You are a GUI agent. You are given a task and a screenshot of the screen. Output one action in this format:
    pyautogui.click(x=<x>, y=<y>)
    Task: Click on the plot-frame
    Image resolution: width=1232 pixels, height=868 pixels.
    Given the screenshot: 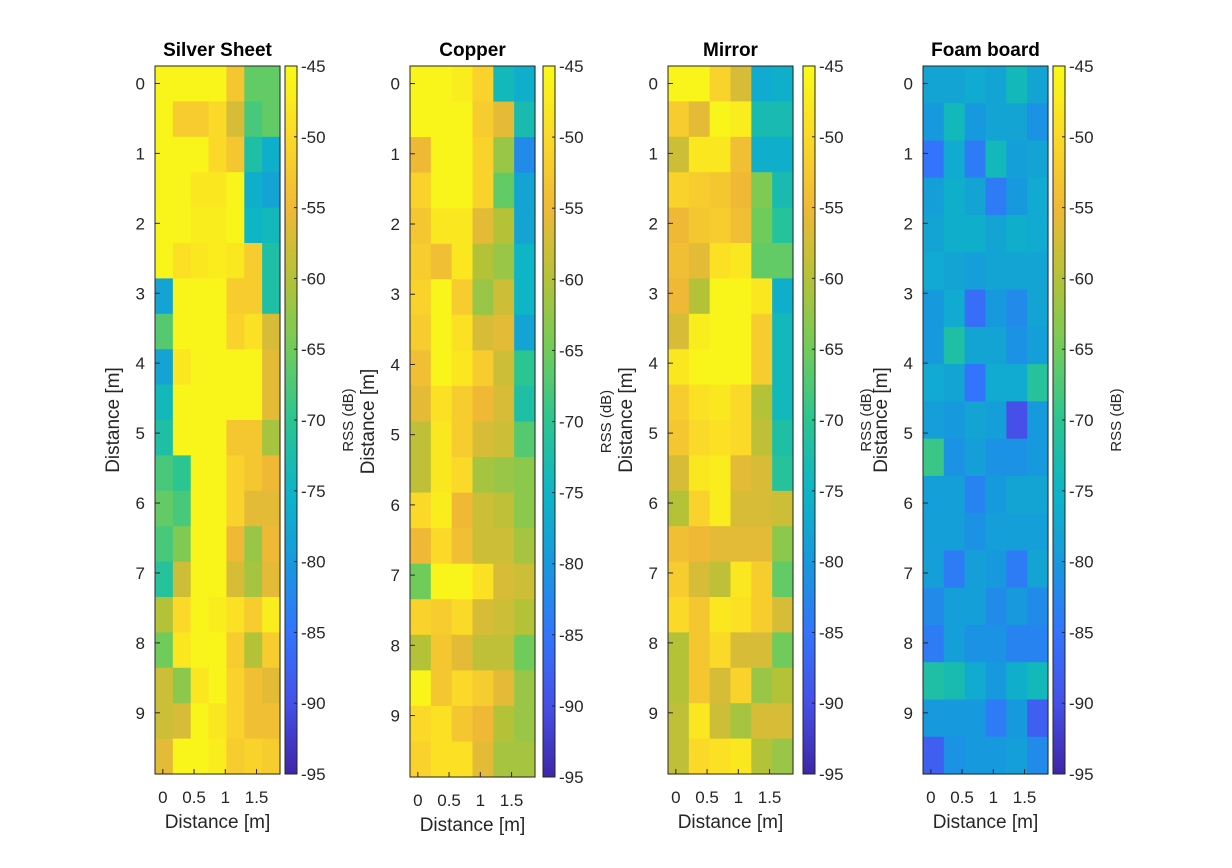 What is the action you would take?
    pyautogui.click(x=730, y=420)
    